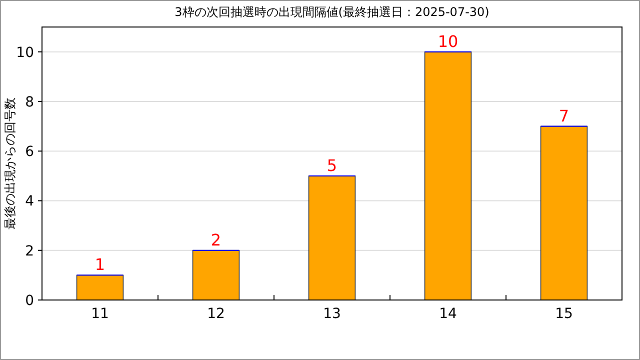 Image resolution: width=640 pixels, height=360 pixels. I want to click on y-tick-label: 10, so click(25, 52).